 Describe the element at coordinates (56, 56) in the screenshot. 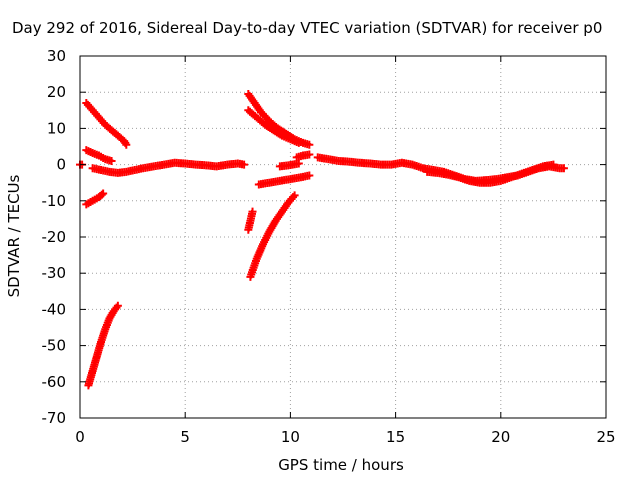

I see `y-tick-label: 30` at that location.